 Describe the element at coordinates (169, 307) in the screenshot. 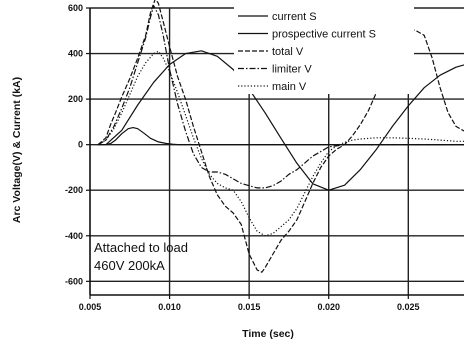

I see `x-tick-label: 0.010` at that location.